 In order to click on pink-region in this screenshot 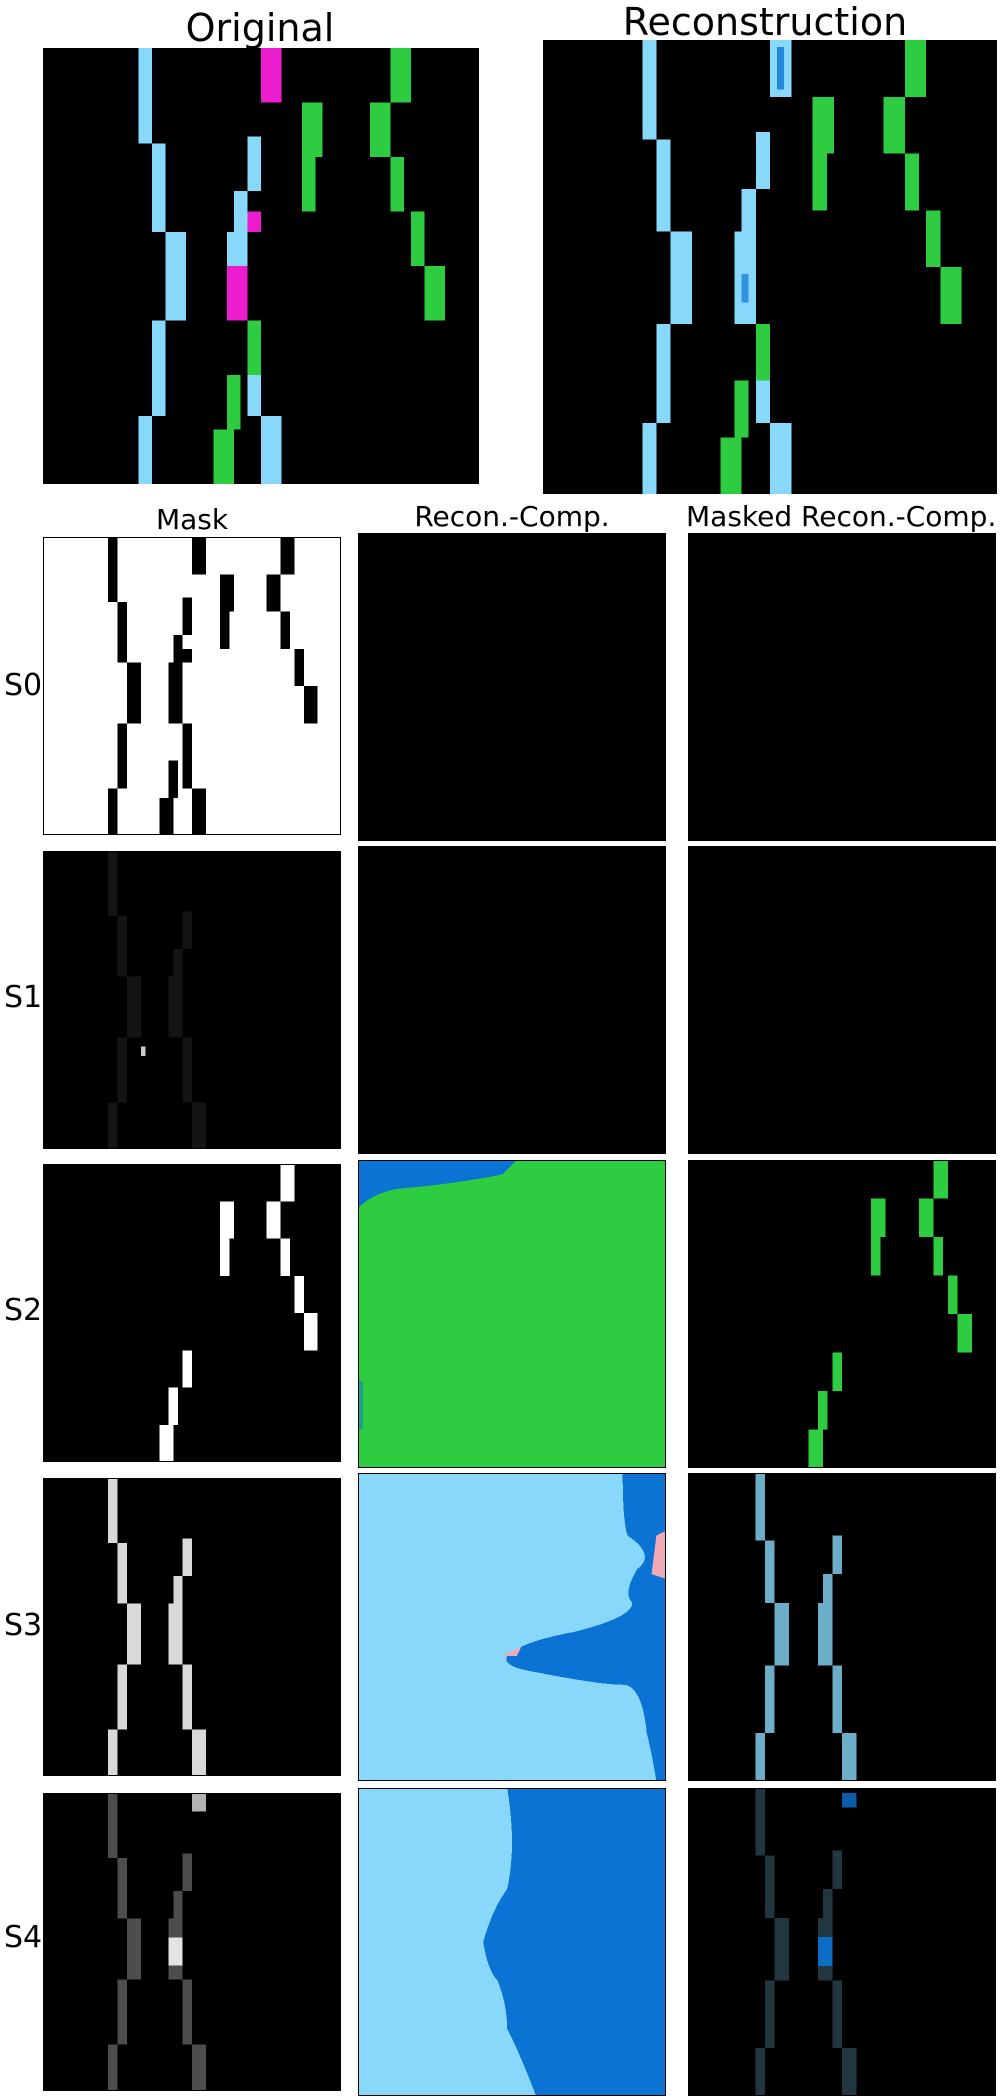, I will do `click(512, 1651)`.